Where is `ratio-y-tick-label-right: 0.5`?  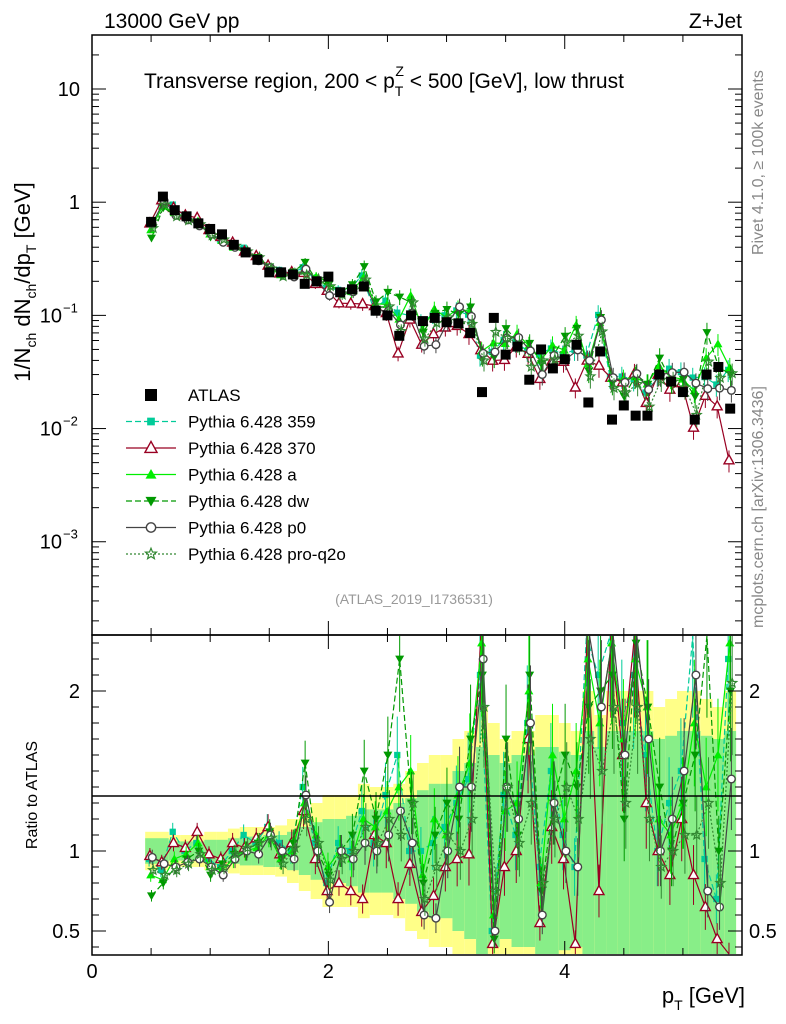
ratio-y-tick-label-right: 0.5 is located at coordinates (763, 932).